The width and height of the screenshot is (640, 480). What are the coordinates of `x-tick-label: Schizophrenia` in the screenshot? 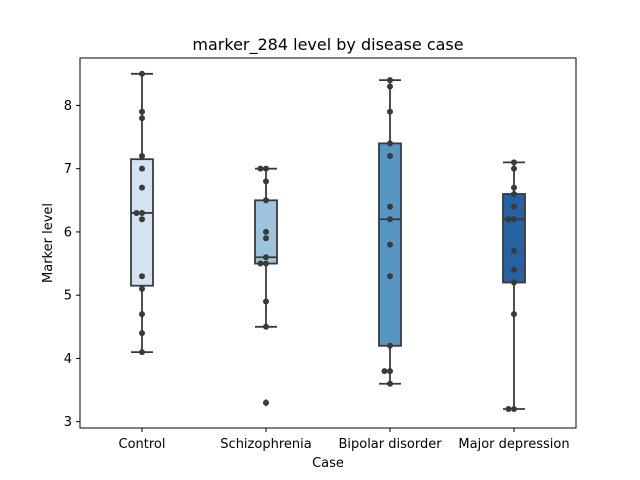 It's located at (265, 444).